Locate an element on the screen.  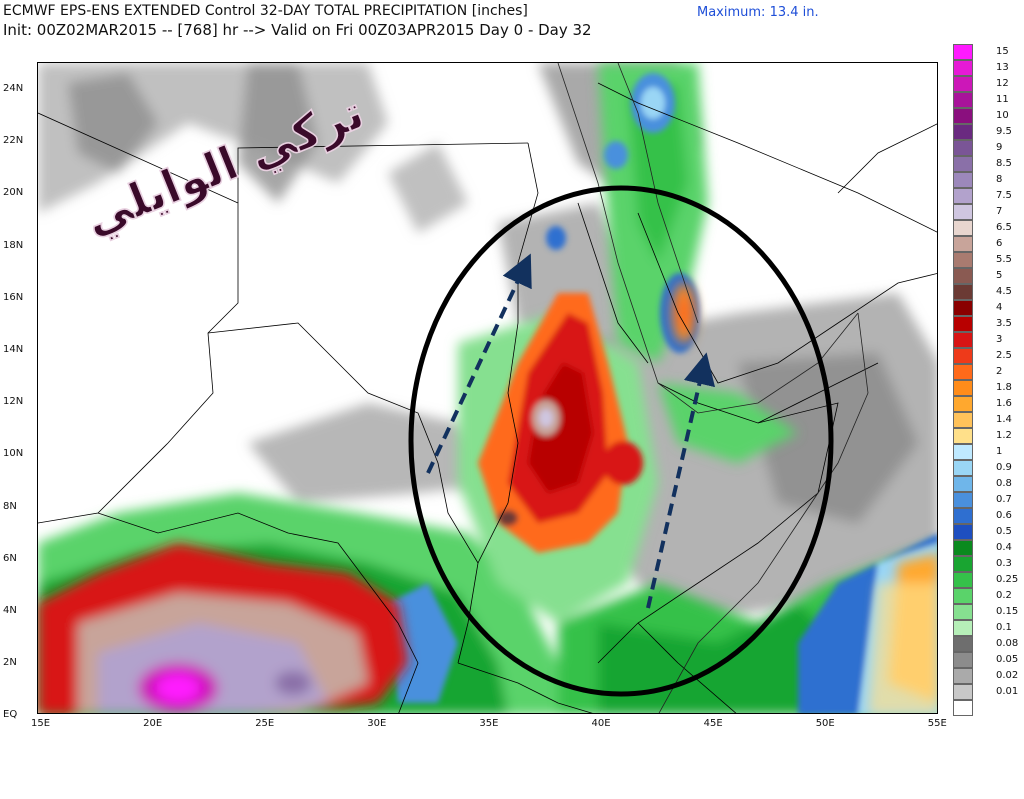
latitude-label: 12N is located at coordinates (13, 402).